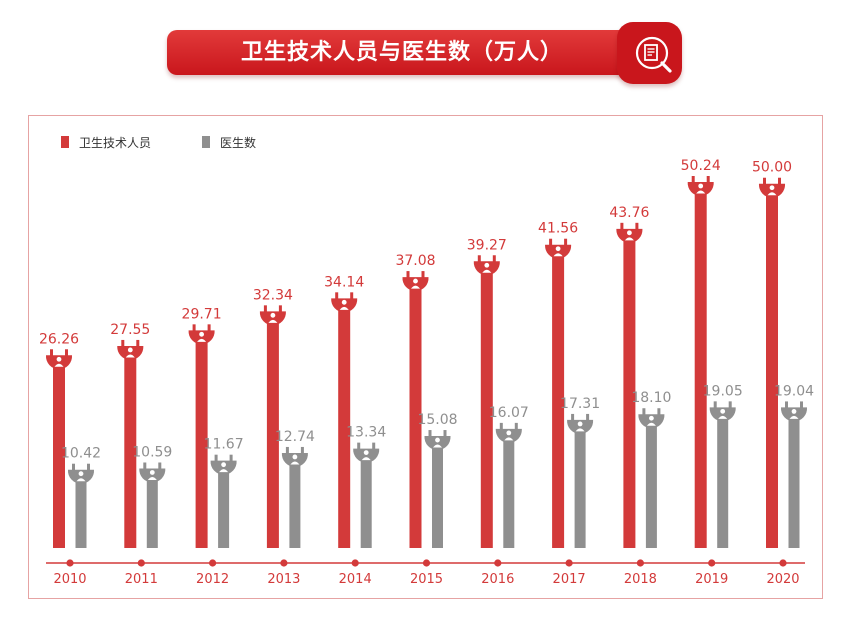 The width and height of the screenshot is (850, 641). Describe the element at coordinates (629, 232) in the screenshot. I see `marker-icon-tech-2018` at that location.